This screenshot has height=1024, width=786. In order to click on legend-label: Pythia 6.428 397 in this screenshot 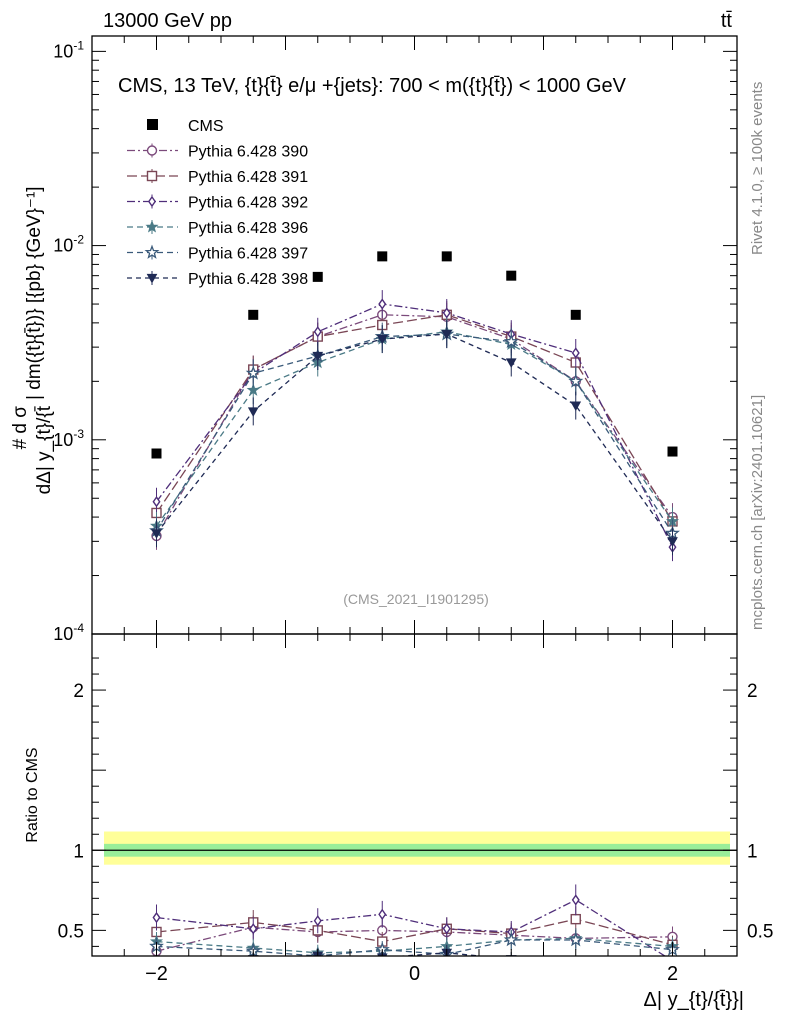, I will do `click(248, 254)`.